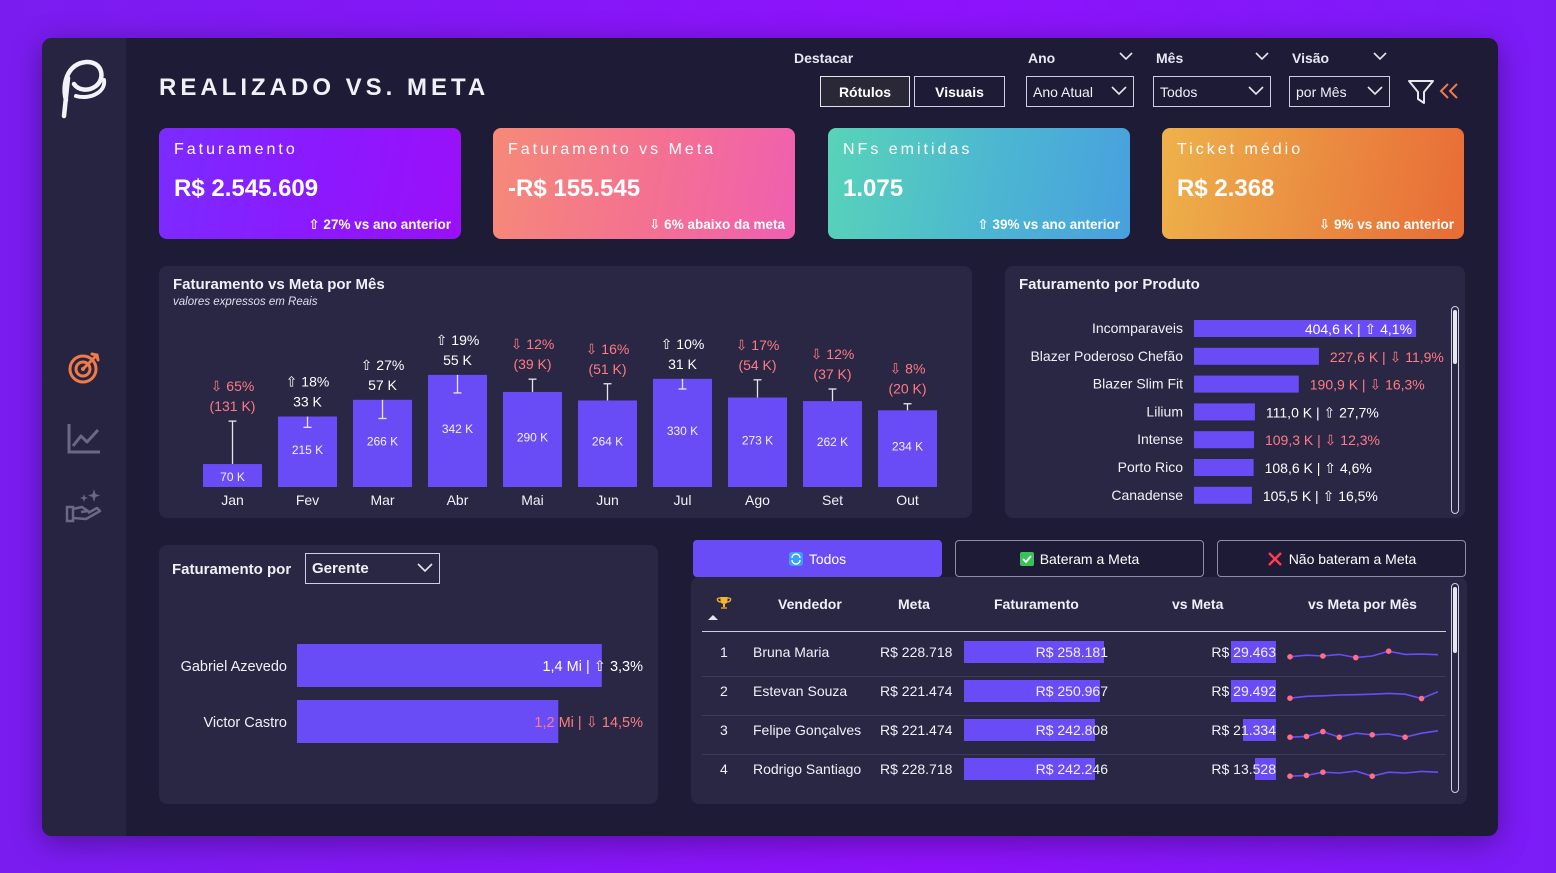 Image resolution: width=1556 pixels, height=873 pixels. I want to click on refresh-icon, so click(795, 558).